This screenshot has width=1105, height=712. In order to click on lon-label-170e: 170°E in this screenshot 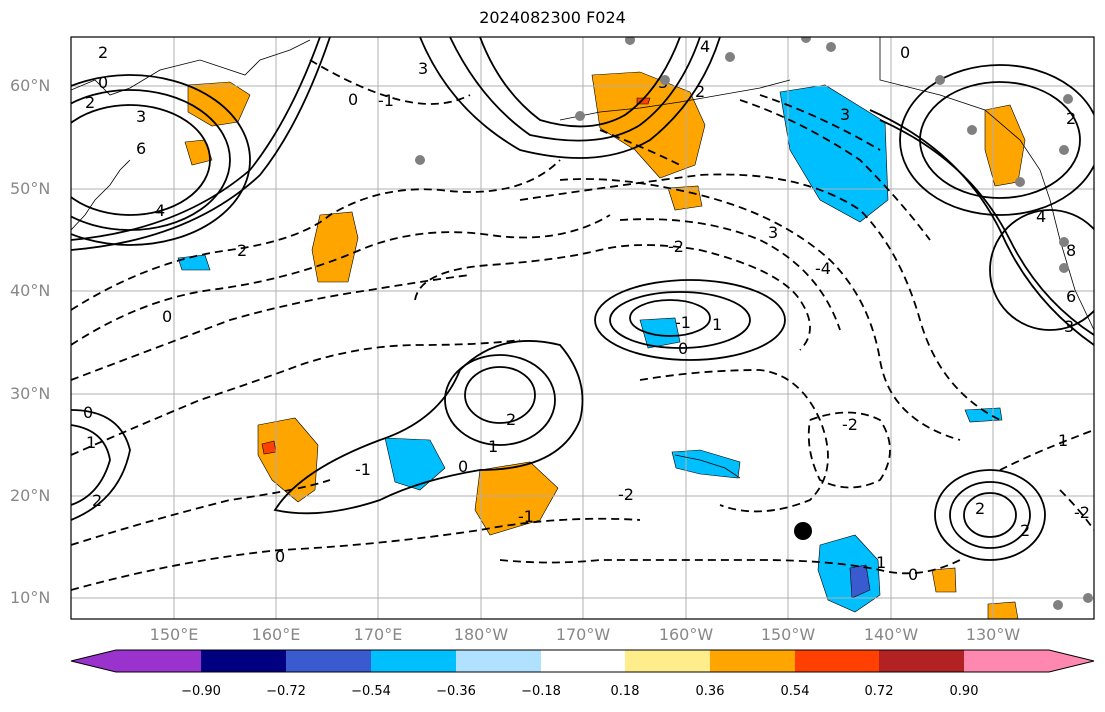, I will do `click(378, 634)`.